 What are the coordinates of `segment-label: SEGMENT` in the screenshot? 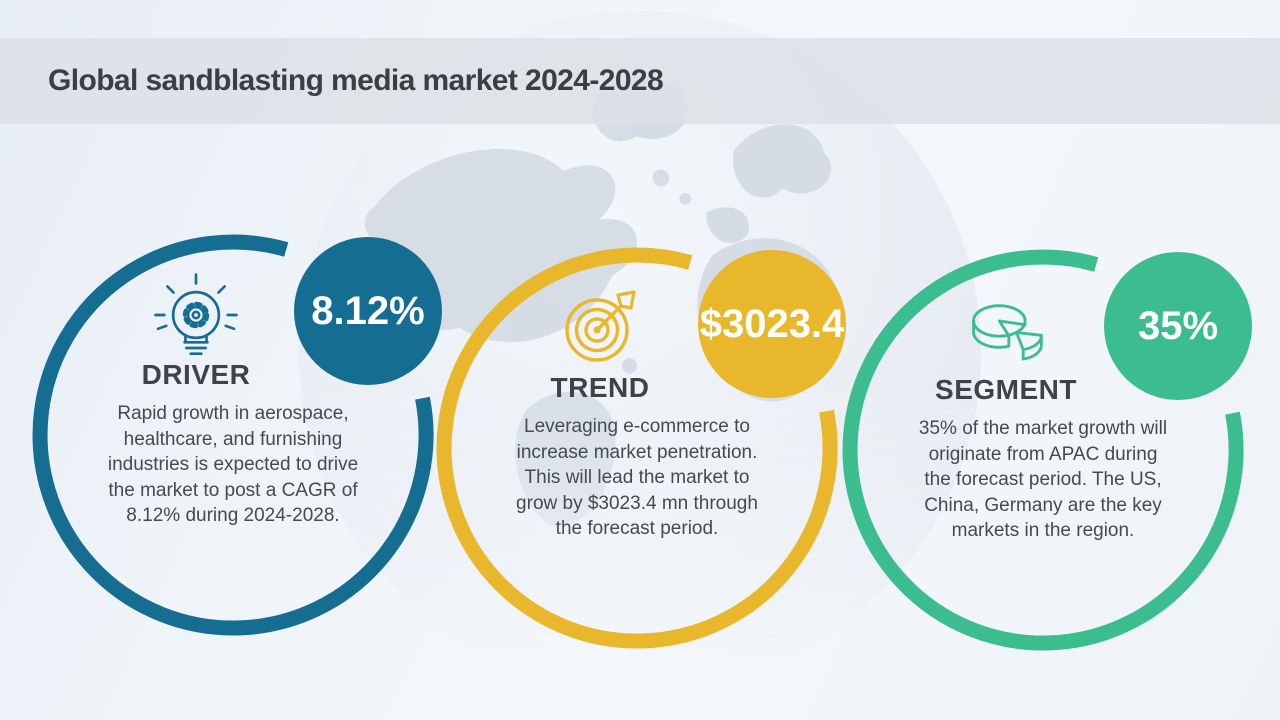 It's located at (1006, 389).